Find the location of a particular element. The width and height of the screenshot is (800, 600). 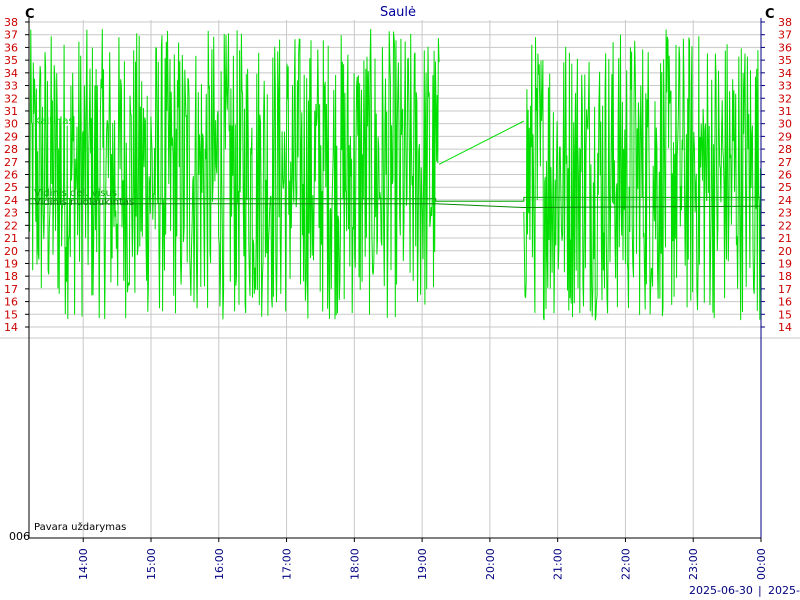

x-tick-label: 22:00 is located at coordinates (625, 564).